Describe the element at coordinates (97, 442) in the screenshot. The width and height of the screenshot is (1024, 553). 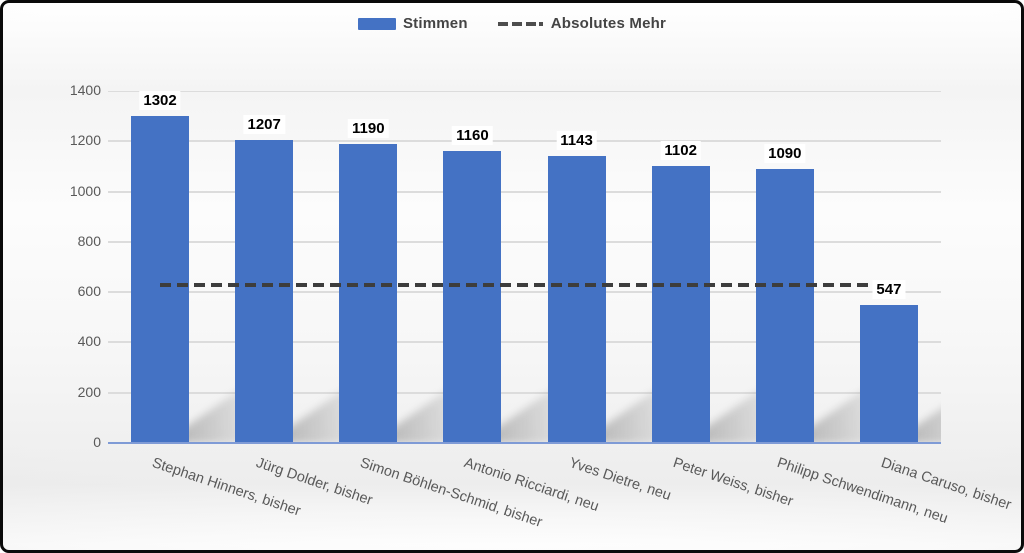
I see `y-tick-label: 0` at that location.